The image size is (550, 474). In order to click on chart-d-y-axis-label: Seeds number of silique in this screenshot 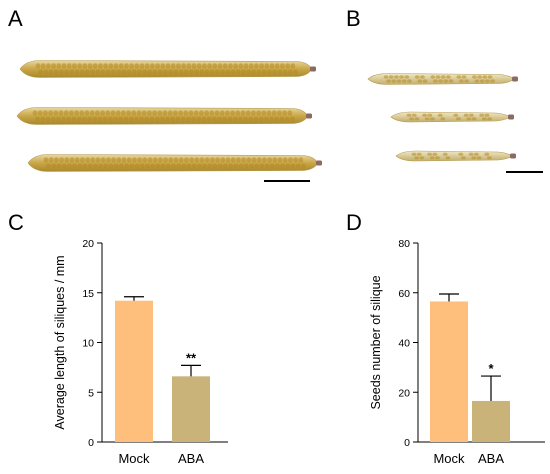, I will do `click(376, 342)`.